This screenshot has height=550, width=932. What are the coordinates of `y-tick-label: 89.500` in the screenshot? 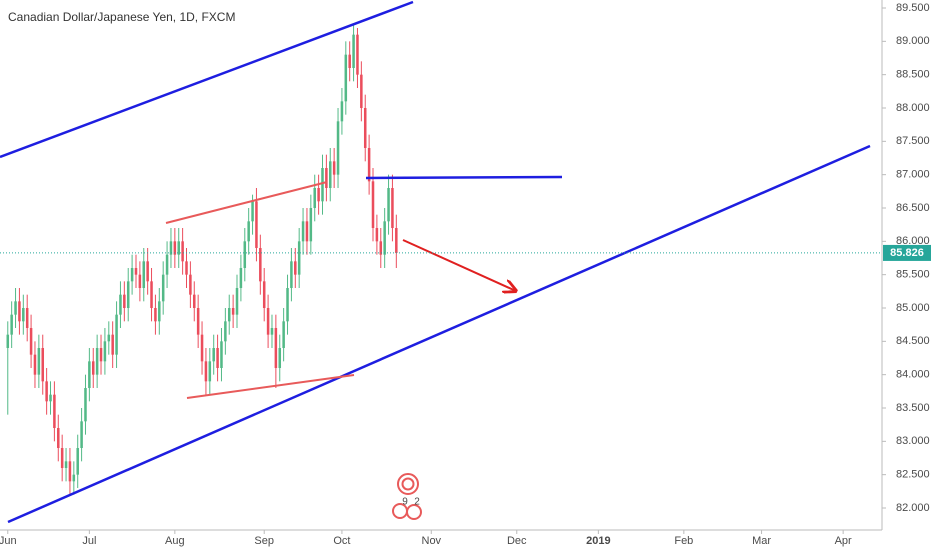 It's located at (913, 8).